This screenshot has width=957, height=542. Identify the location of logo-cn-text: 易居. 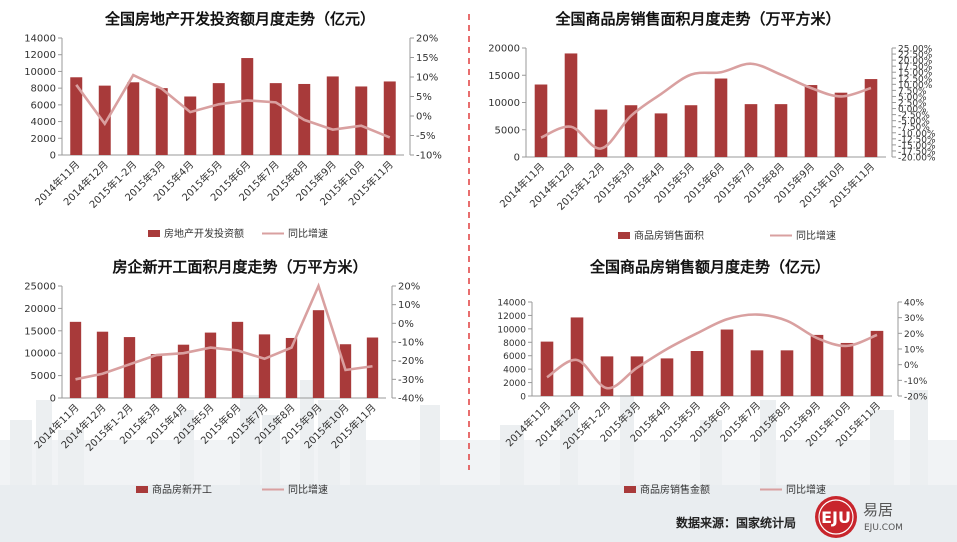
(878, 510).